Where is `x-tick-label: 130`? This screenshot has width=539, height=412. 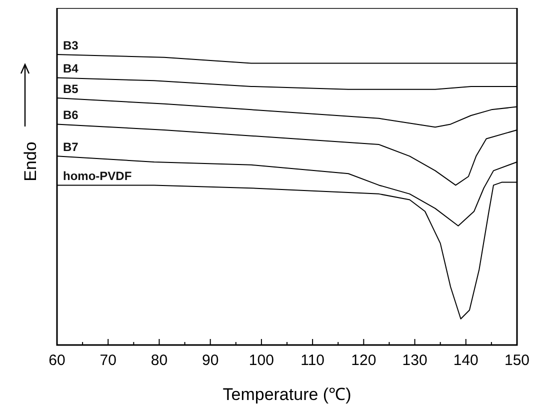 x-tick-label: 130 is located at coordinates (415, 360).